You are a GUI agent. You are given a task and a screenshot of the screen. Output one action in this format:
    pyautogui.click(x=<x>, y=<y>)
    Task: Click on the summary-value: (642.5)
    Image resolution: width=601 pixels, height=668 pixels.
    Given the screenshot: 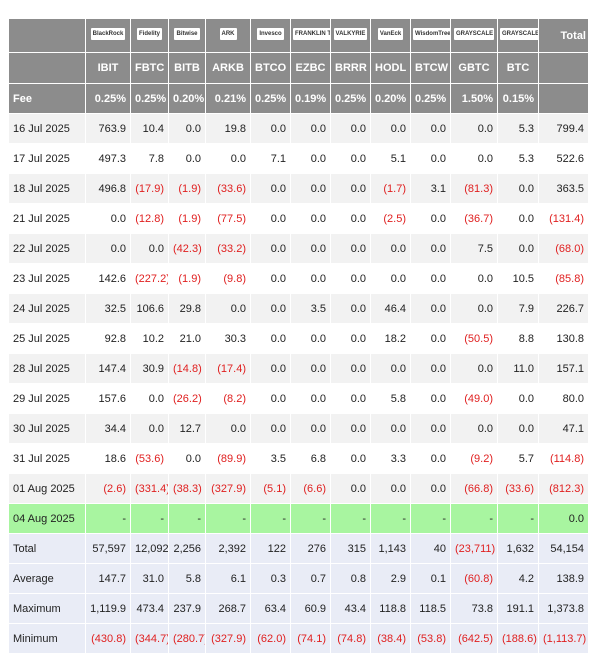 What is the action you would take?
    pyautogui.click(x=474, y=638)
    